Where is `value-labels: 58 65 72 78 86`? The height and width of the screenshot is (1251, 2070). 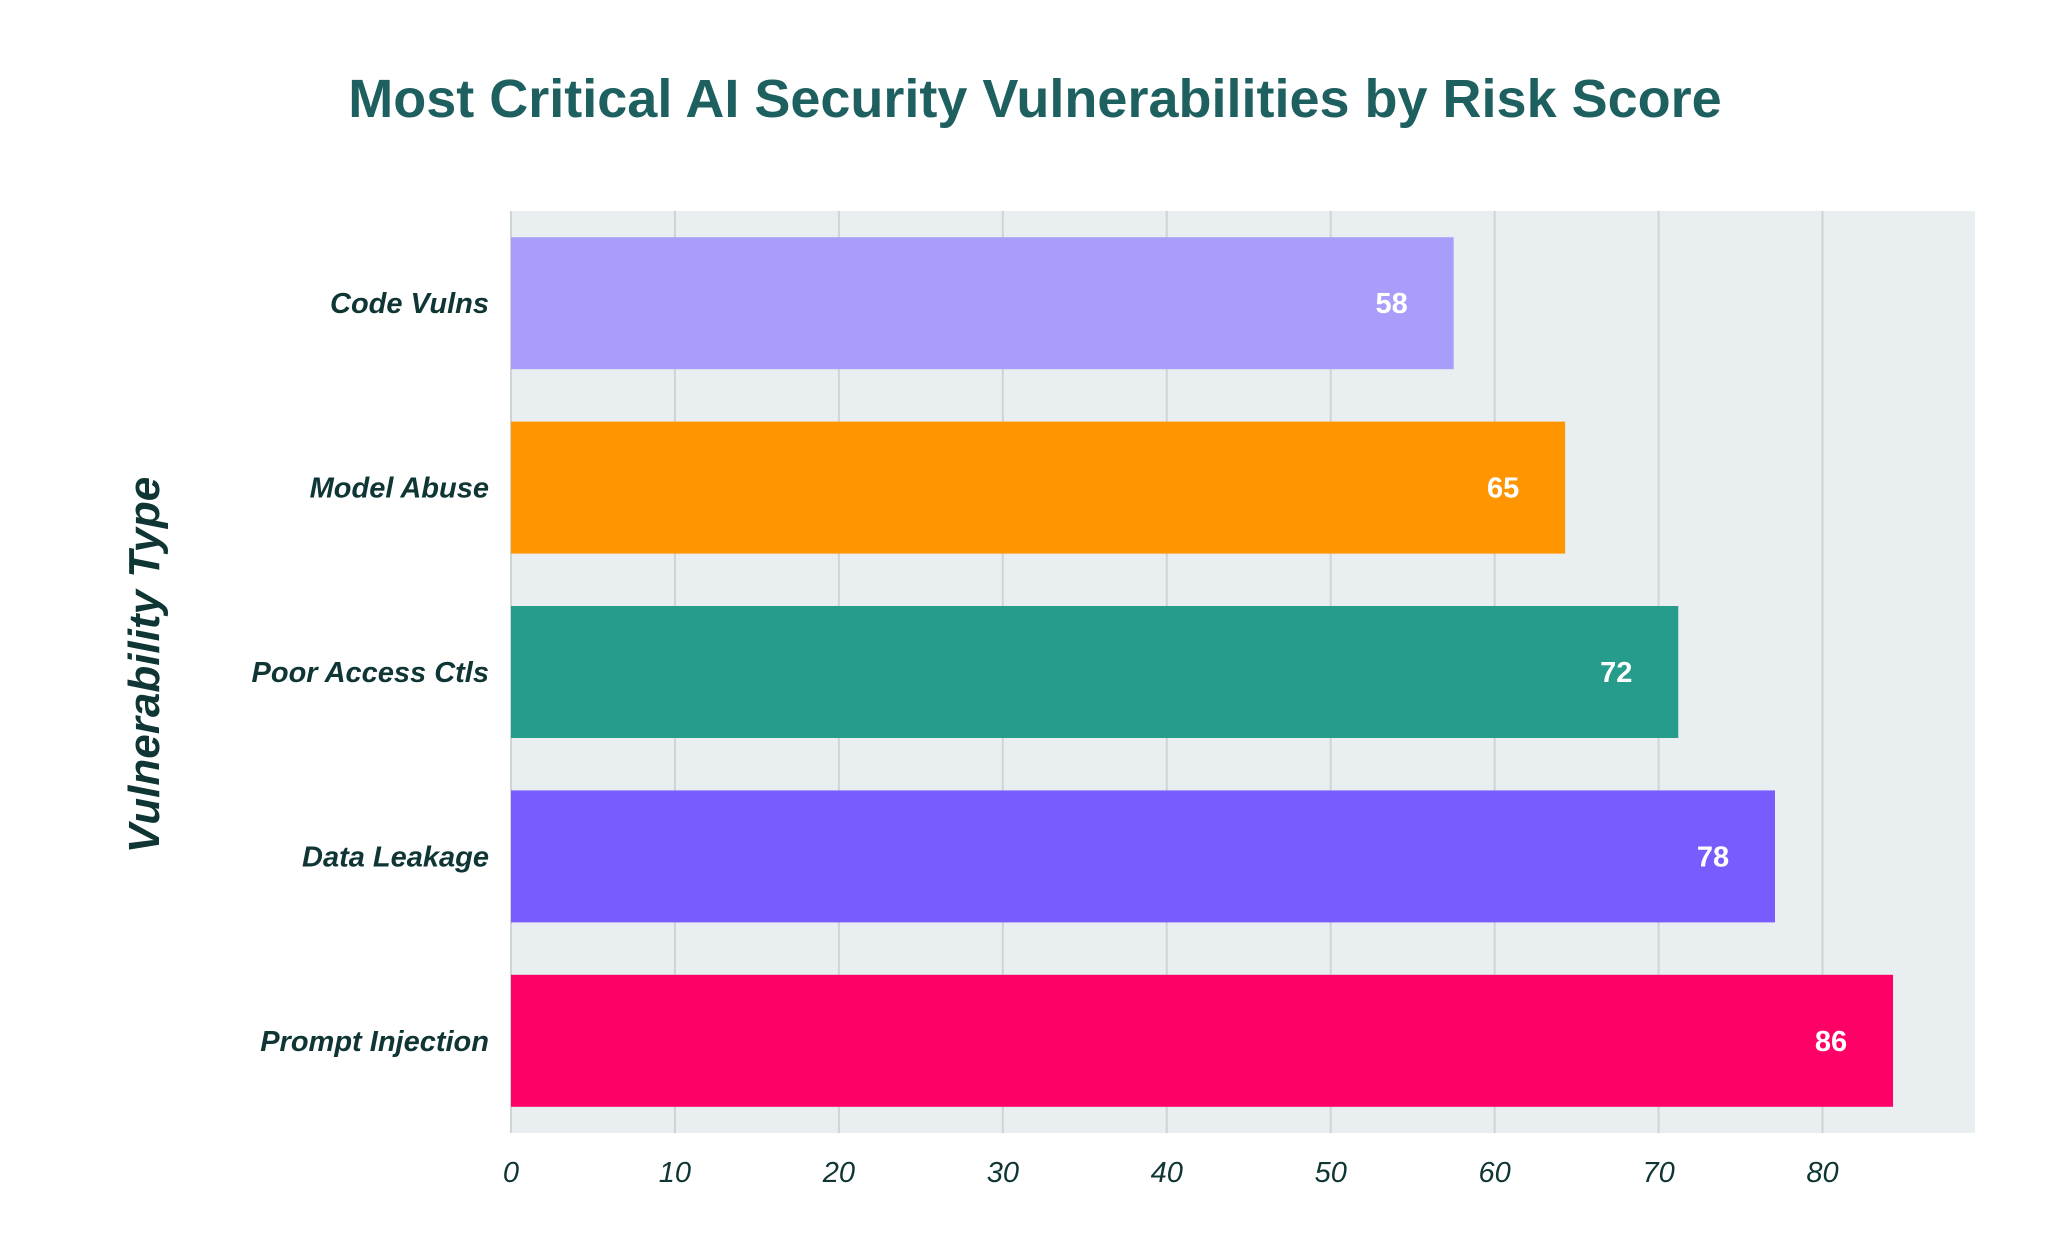 value-labels: 58 65 72 78 86 is located at coordinates (1612, 673).